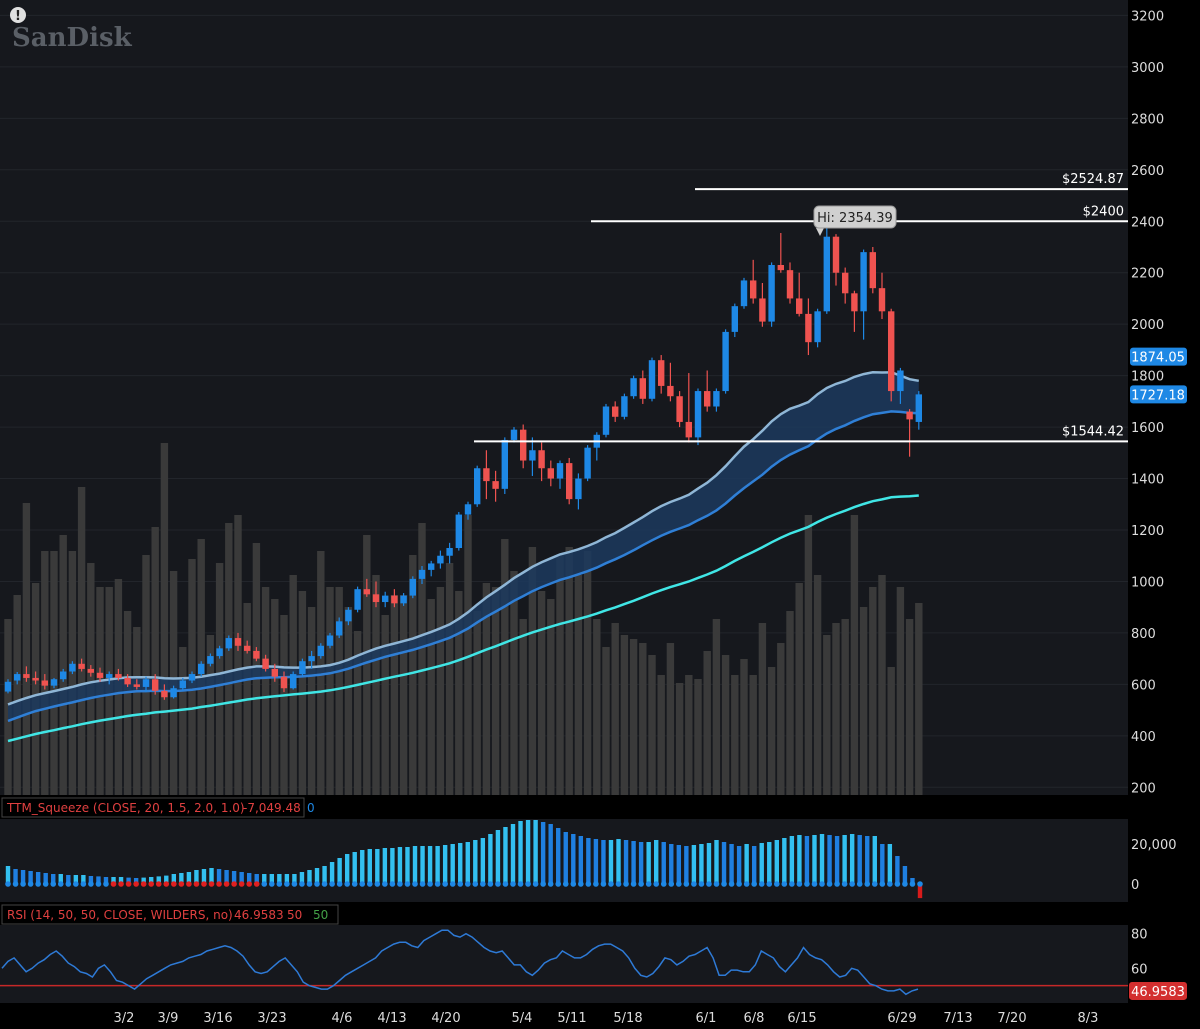 Image resolution: width=1200 pixels, height=1029 pixels. What do you see at coordinates (1158, 356) in the screenshot?
I see `price-tag-box` at bounding box center [1158, 356].